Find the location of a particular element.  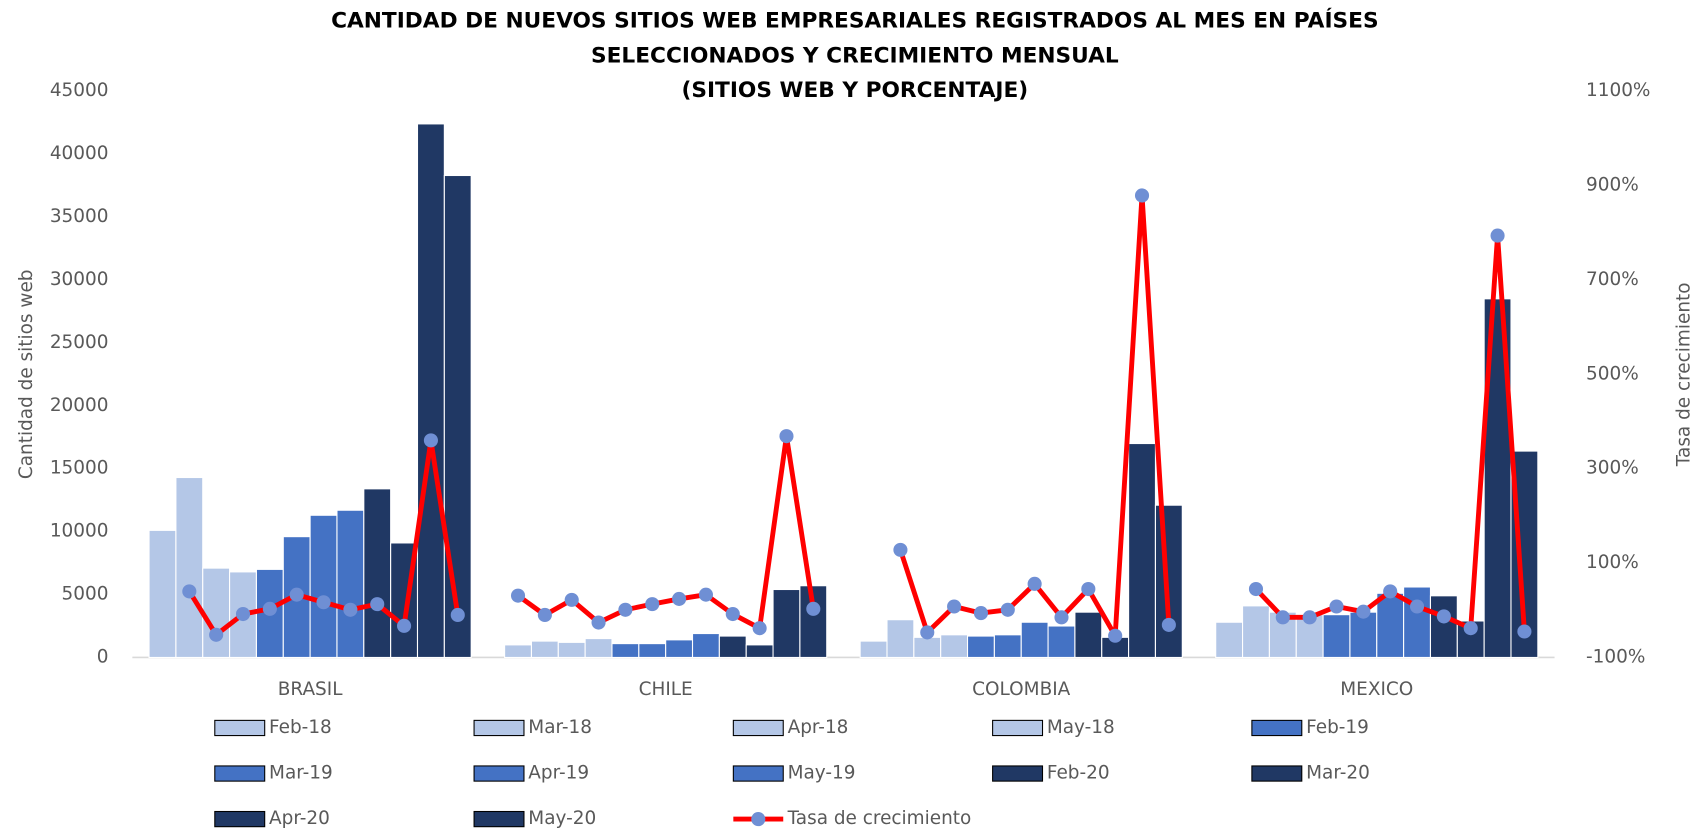

y-tick-label: 5000 is located at coordinates (85, 594).